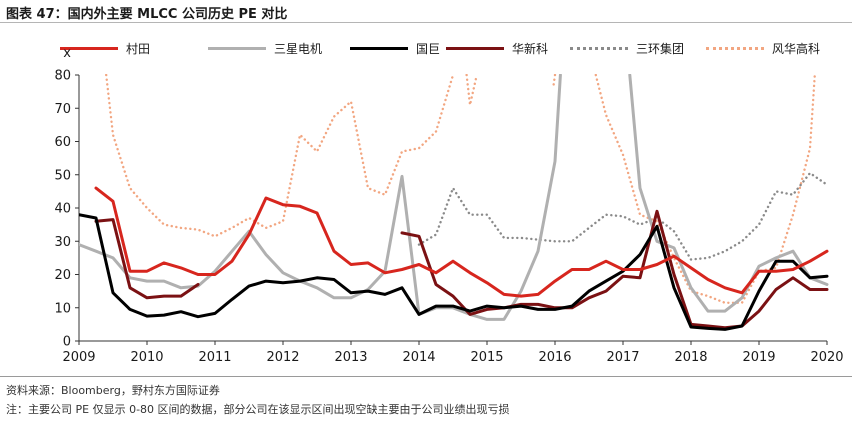 The width and height of the screenshot is (852, 428). I want to click on legend-swatch-fenghua, so click(735, 48).